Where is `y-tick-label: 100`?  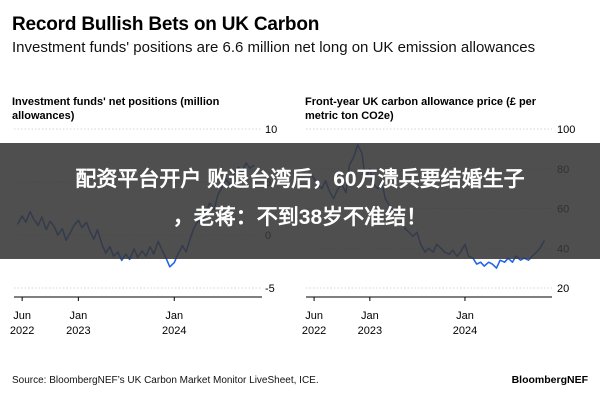
y-tick-label: 100 is located at coordinates (566, 130).